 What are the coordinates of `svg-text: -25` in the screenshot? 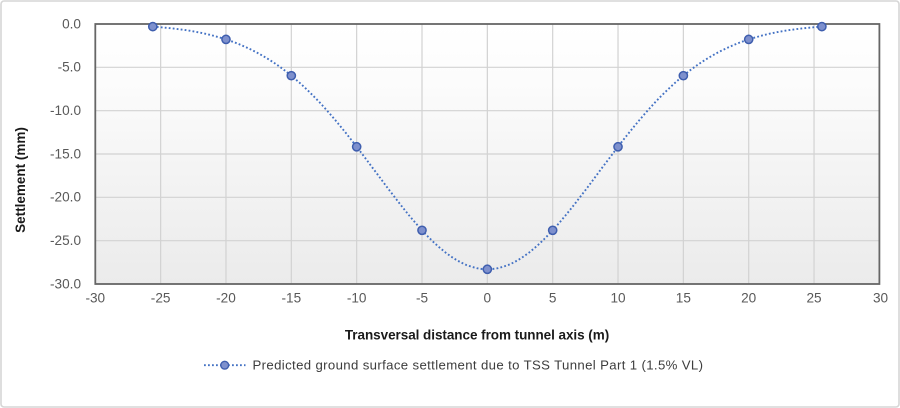 It's located at (161, 298).